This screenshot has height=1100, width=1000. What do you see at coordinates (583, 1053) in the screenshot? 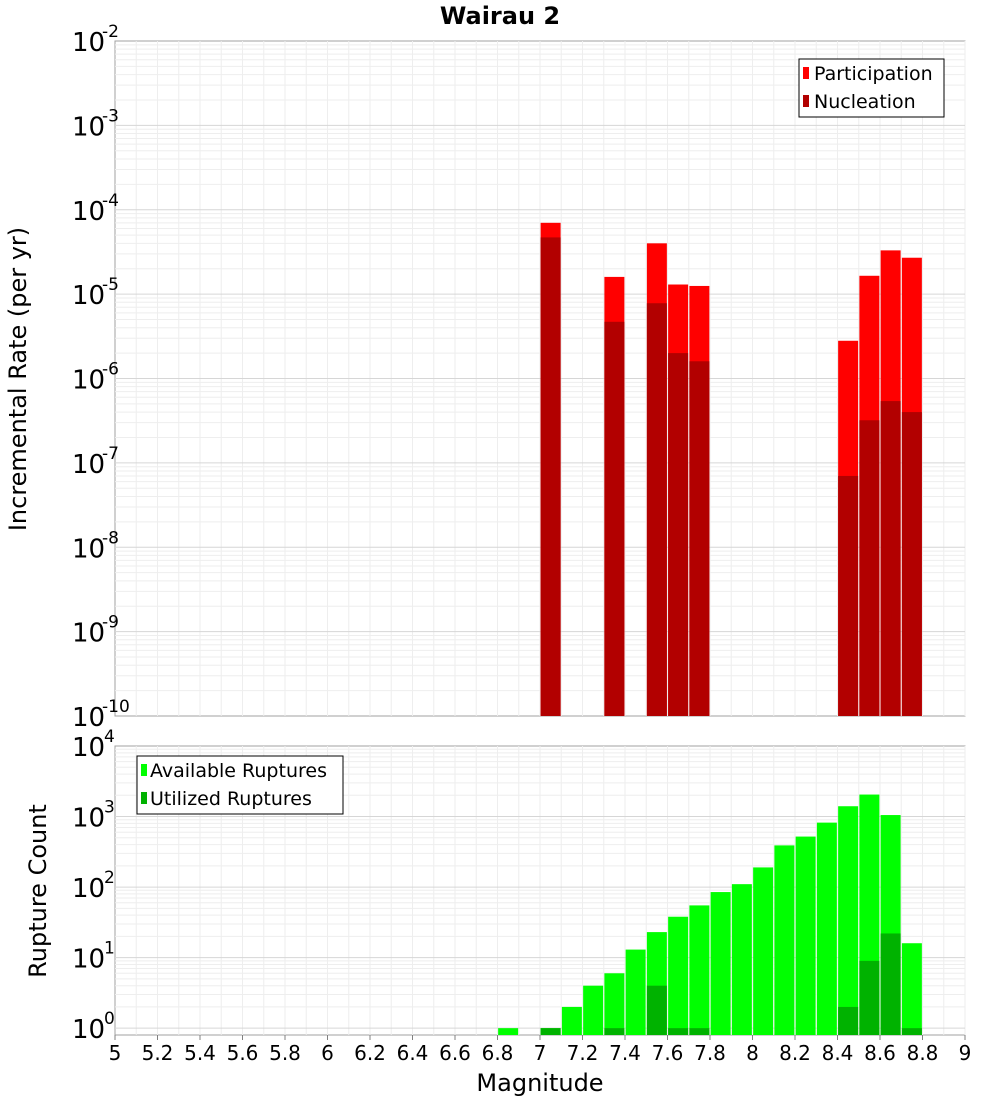
I see `x-tick-label: 7.2` at bounding box center [583, 1053].